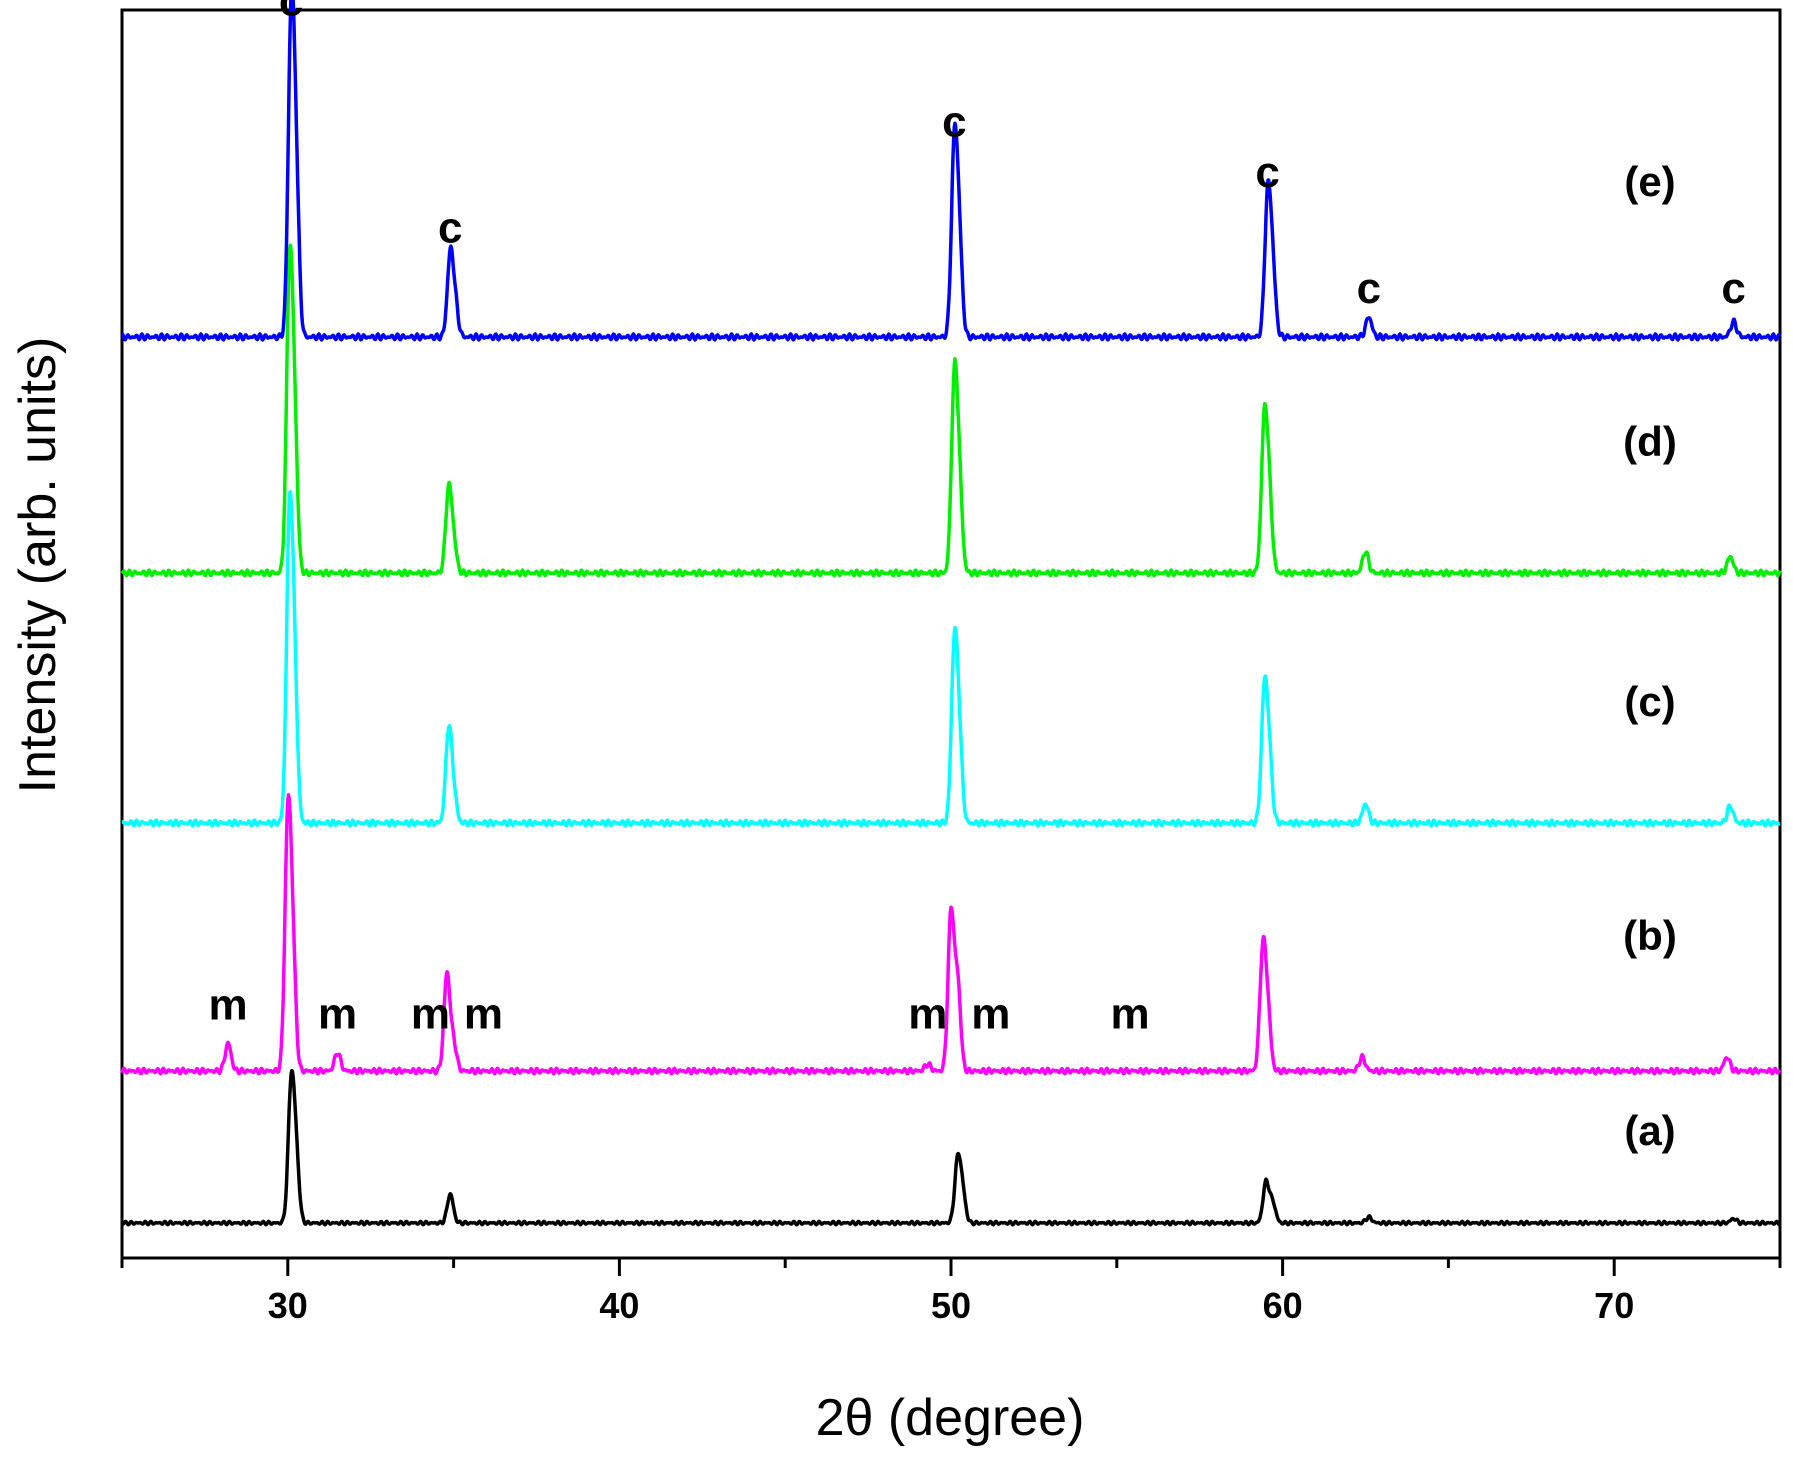 Image resolution: width=1793 pixels, height=1466 pixels. What do you see at coordinates (1283, 1305) in the screenshot?
I see `x-tick-label: 60` at bounding box center [1283, 1305].